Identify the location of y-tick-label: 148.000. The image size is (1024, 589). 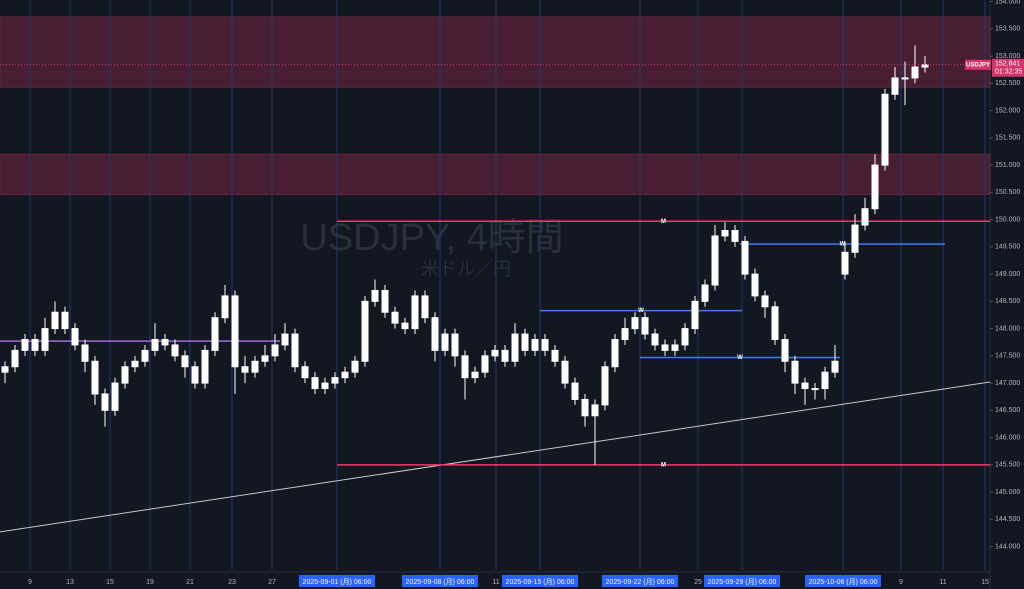
(1007, 328).